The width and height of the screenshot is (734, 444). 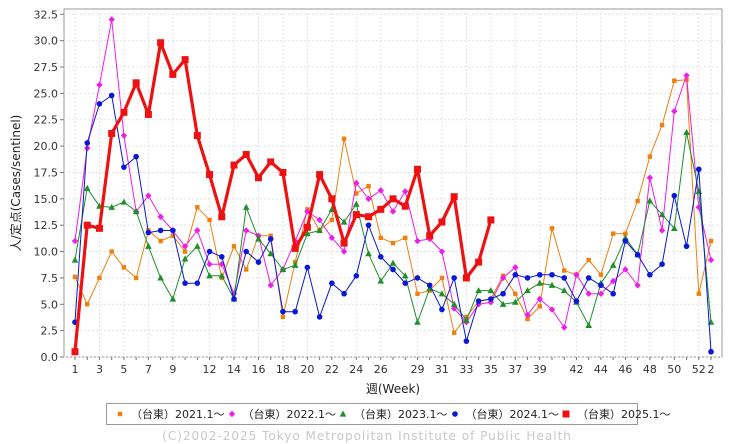 What do you see at coordinates (393, 389) in the screenshot?
I see `x-axis-title: 週(Week)` at bounding box center [393, 389].